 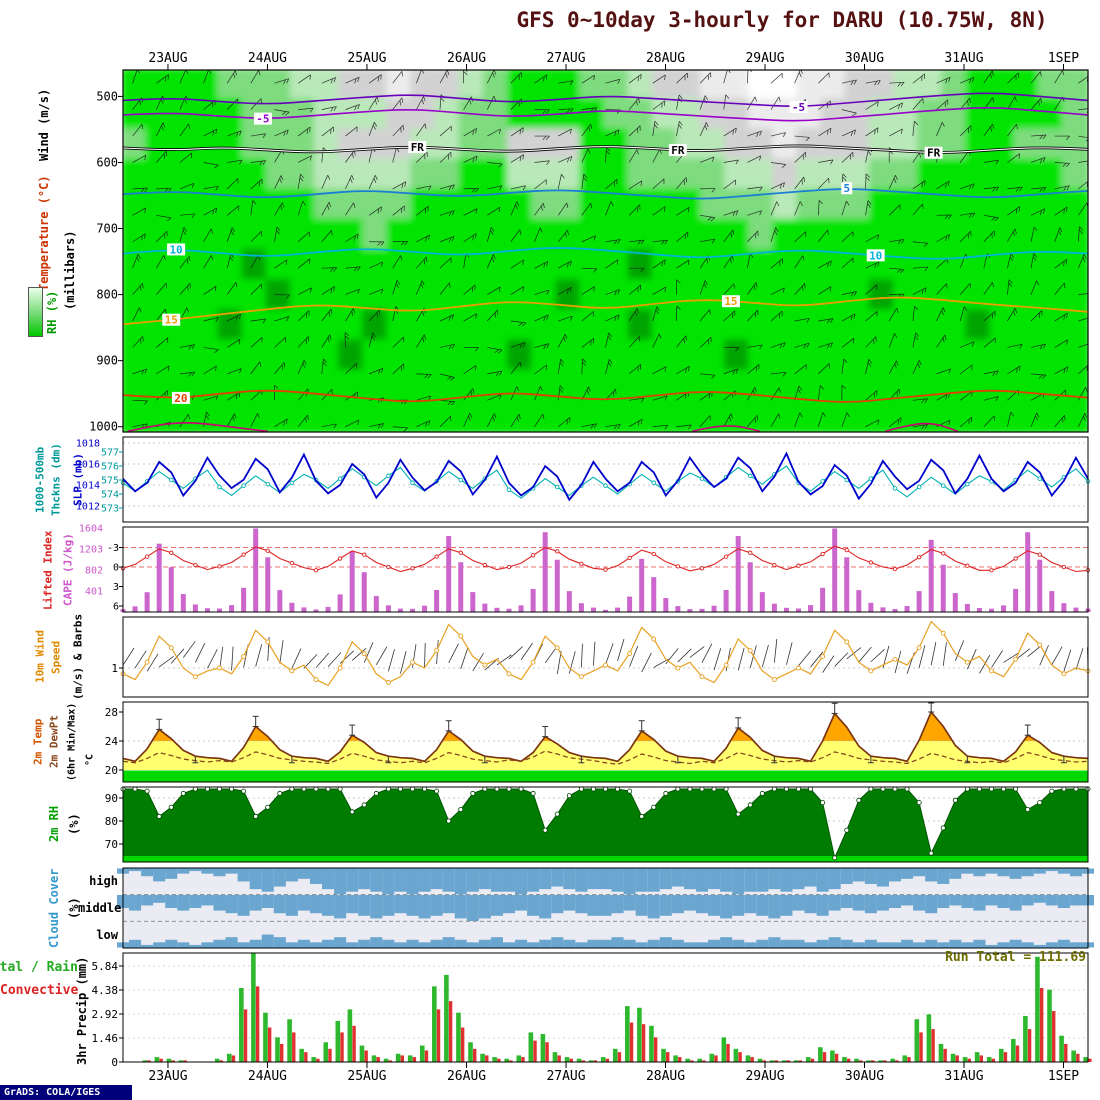 What do you see at coordinates (111, 770) in the screenshot?
I see `temp-tick-label: 20` at bounding box center [111, 770].